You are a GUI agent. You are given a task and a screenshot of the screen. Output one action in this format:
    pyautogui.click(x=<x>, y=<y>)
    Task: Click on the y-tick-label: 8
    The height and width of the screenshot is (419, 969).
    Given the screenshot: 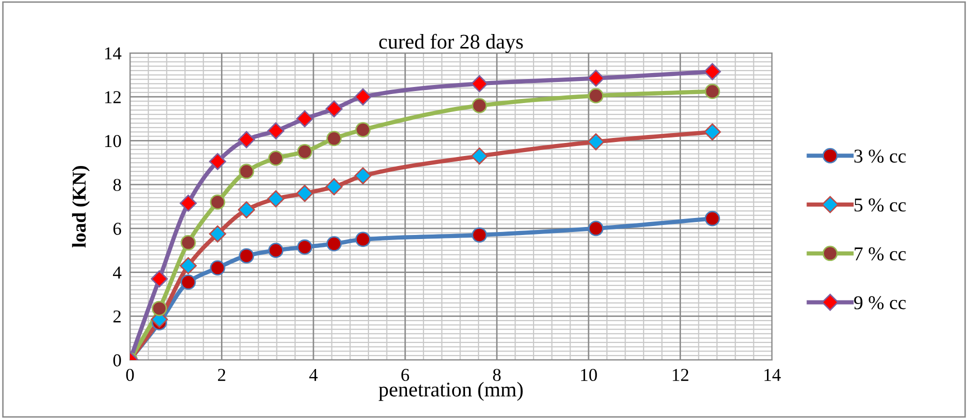 What is the action you would take?
    pyautogui.click(x=117, y=185)
    